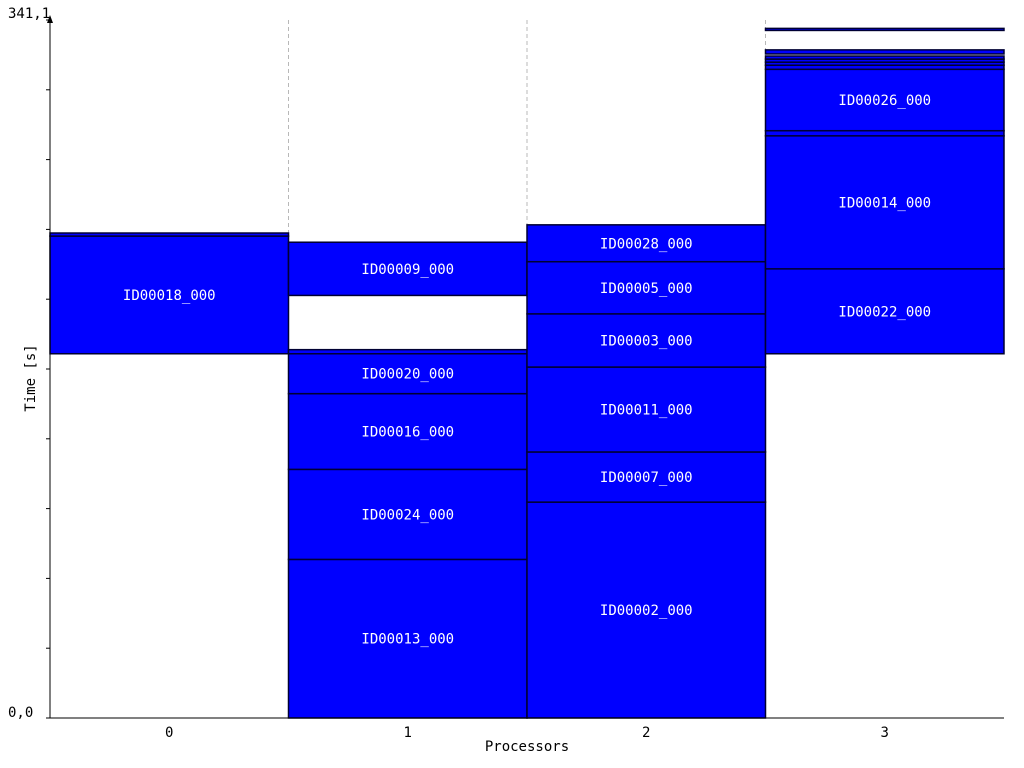 This screenshot has height=768, width=1024. Describe the element at coordinates (527, 733) in the screenshot. I see `x-tick-labels: 0 1 2 3` at that location.